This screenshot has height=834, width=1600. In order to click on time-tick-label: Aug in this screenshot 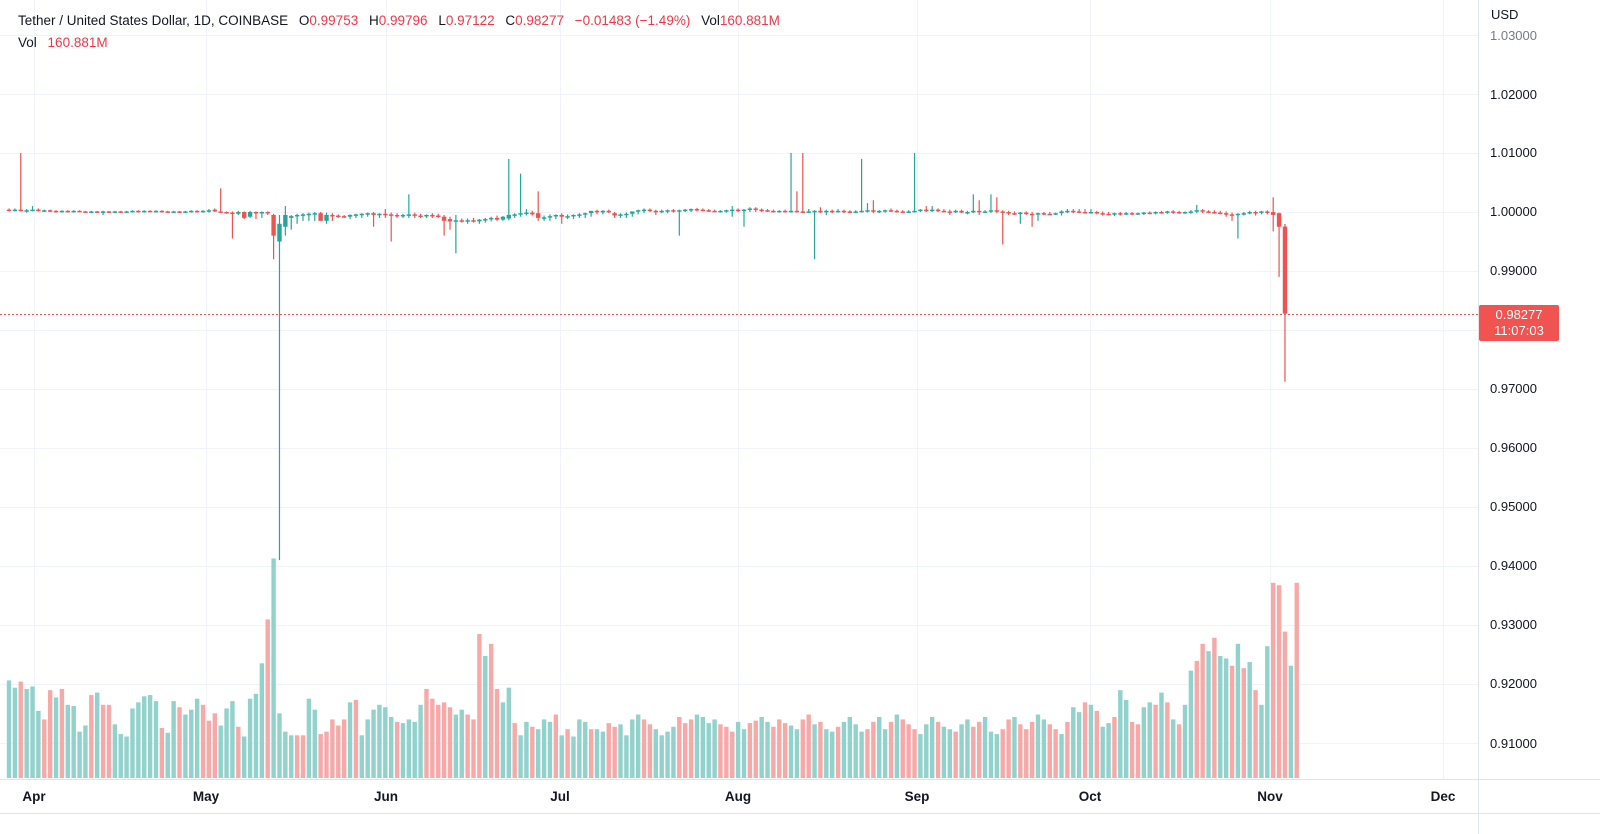, I will do `click(738, 796)`.